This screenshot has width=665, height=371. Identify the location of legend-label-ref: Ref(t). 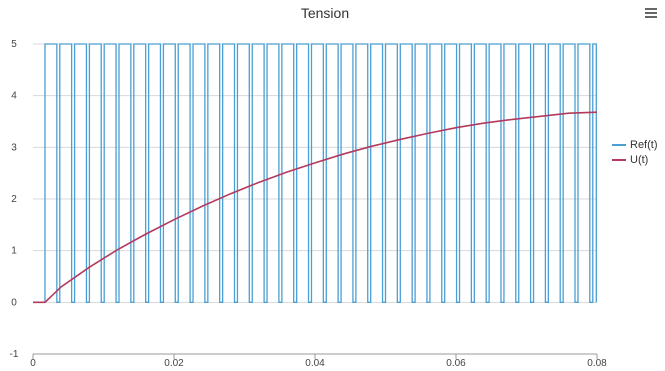
(644, 145).